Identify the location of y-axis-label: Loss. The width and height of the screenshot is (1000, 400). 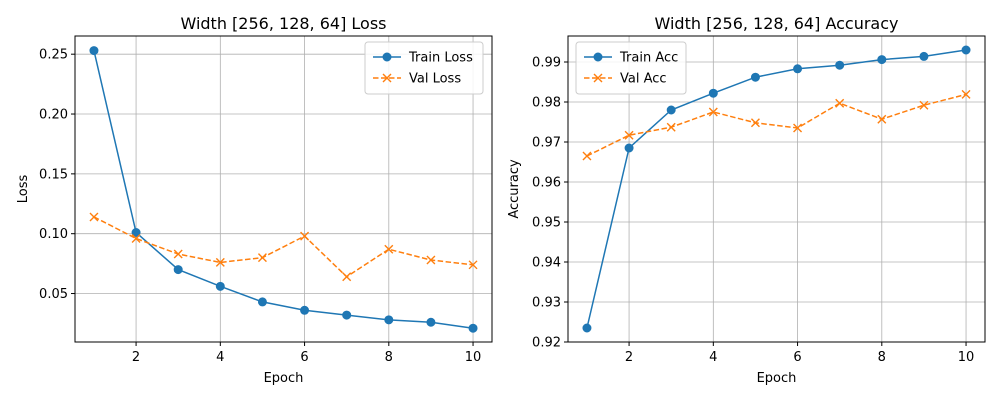
(23, 189).